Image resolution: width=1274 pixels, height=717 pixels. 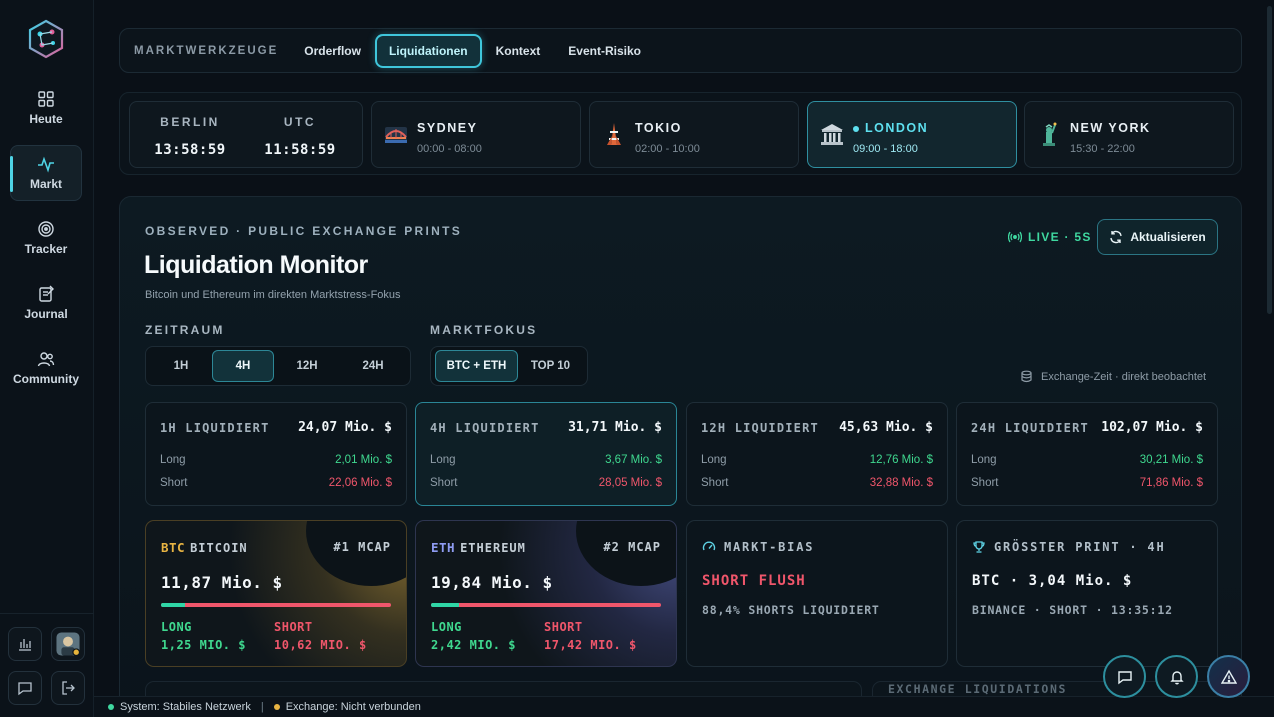 I want to click on short-value: 17,42 MIO. $, so click(x=590, y=645).